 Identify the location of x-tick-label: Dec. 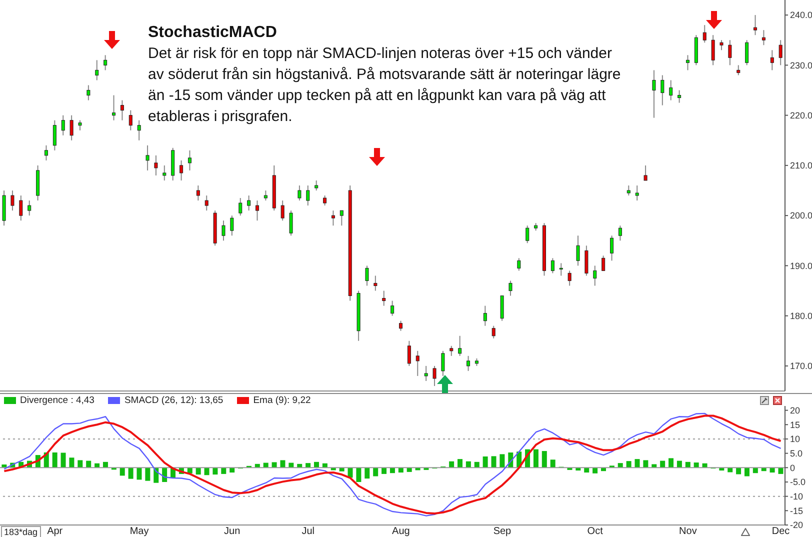
(781, 531).